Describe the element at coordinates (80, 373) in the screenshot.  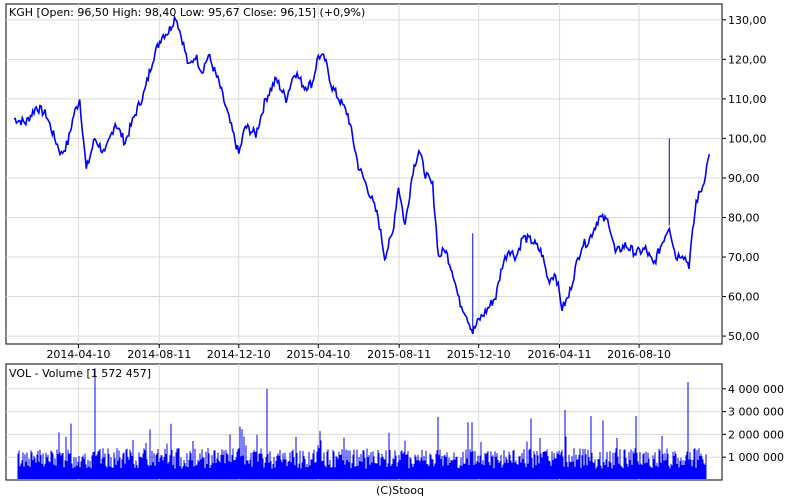
I see `volume-header: VOL - Volume [1 572 457]` at that location.